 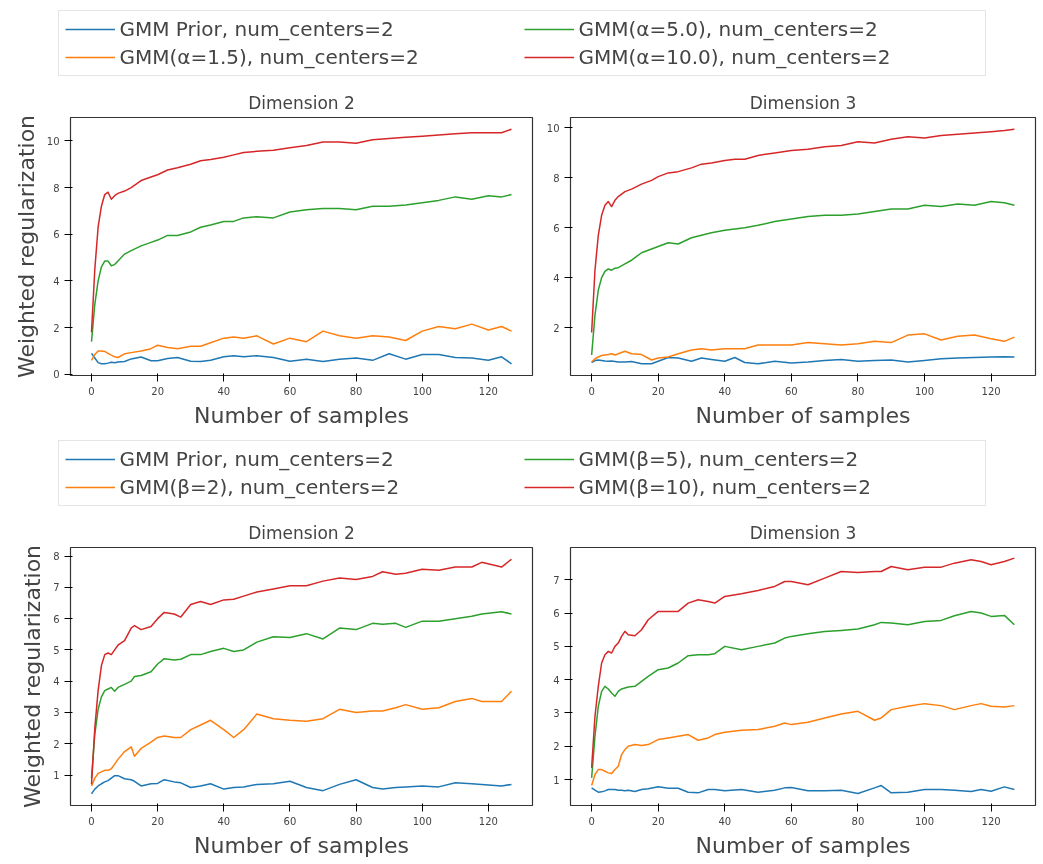 What do you see at coordinates (725, 486) in the screenshot?
I see `legend-label: GMM(β=10), num_centers=2` at bounding box center [725, 486].